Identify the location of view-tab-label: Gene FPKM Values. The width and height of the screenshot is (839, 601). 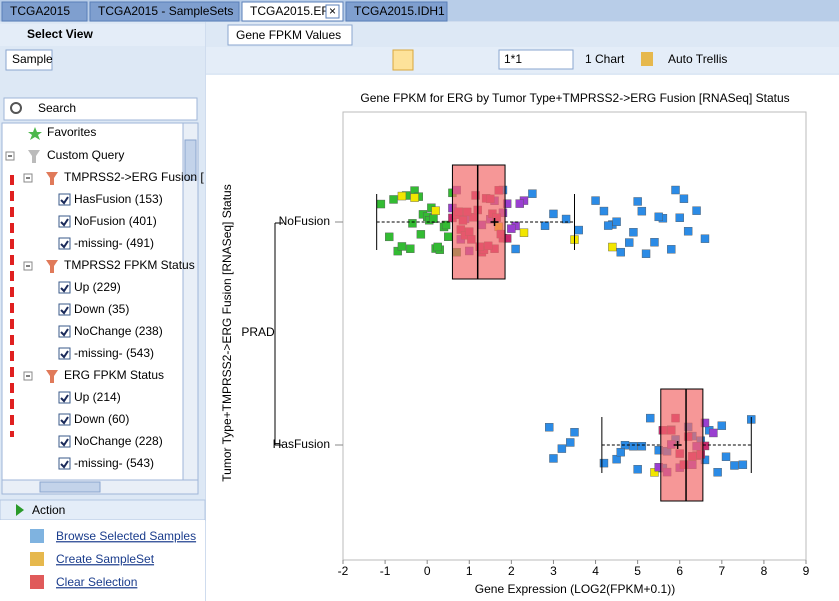
(288, 35).